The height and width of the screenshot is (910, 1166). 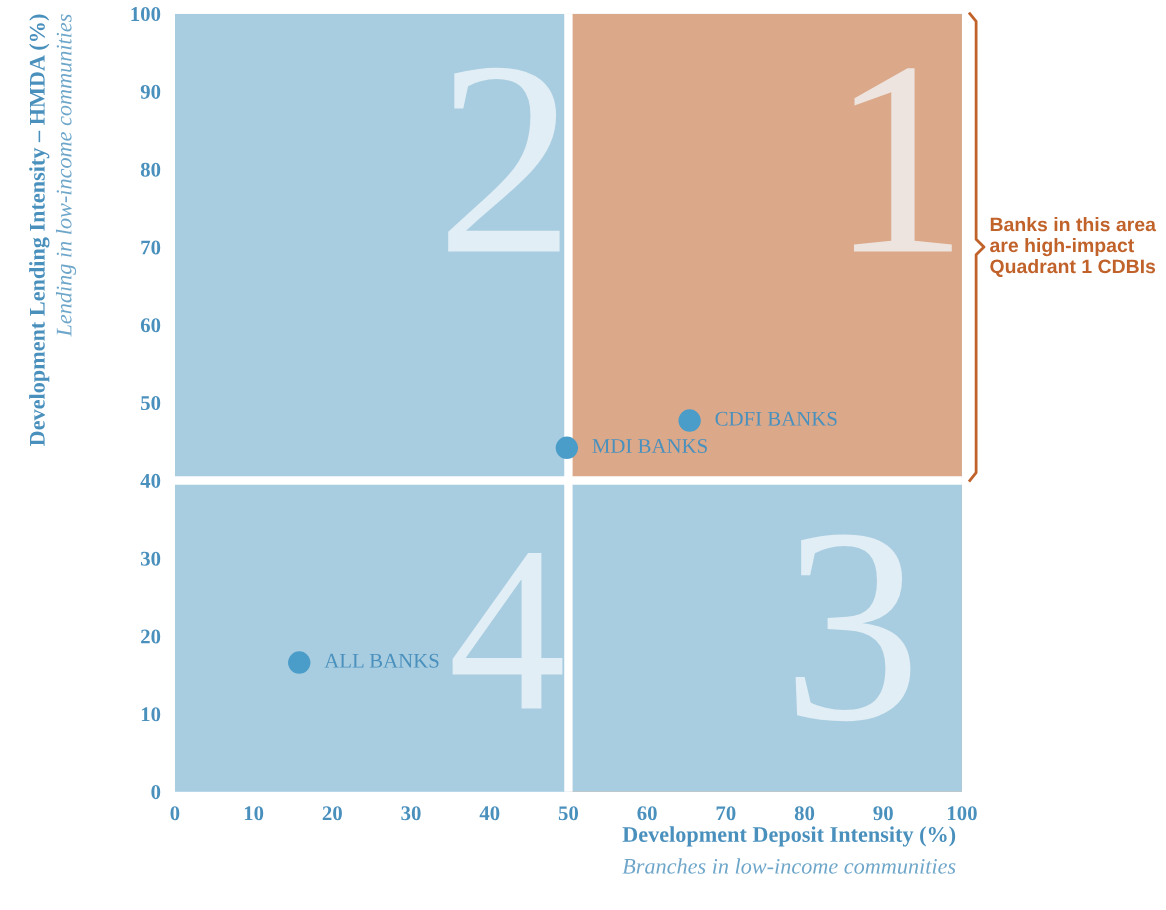 What do you see at coordinates (150, 325) in the screenshot?
I see `y-tick-label: 60` at bounding box center [150, 325].